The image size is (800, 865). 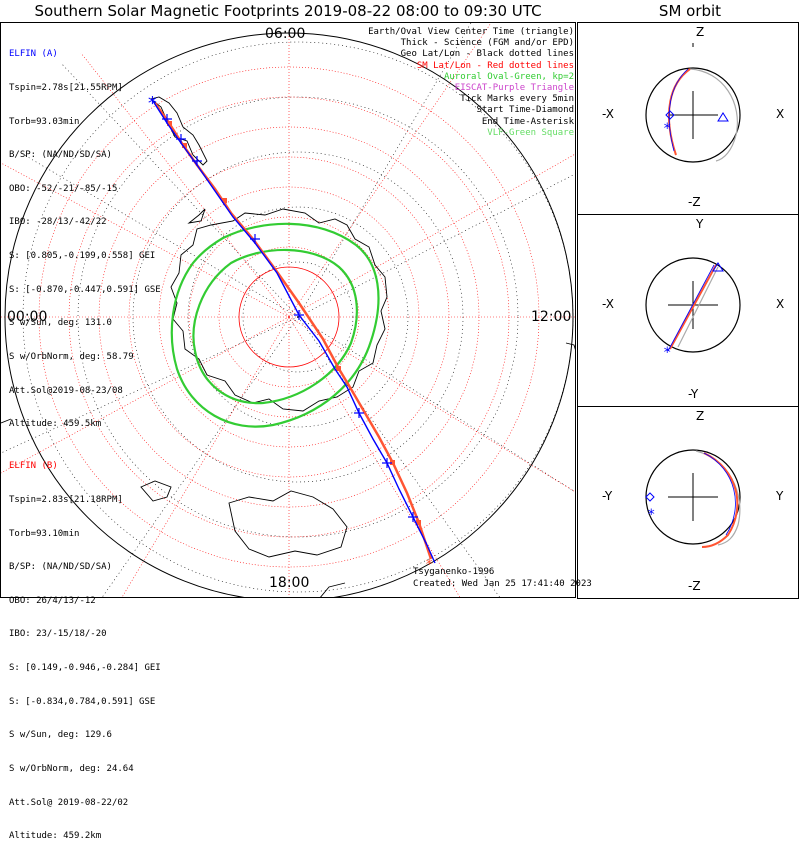 I want to click on orbit-label-top: Y, so click(x=700, y=224).